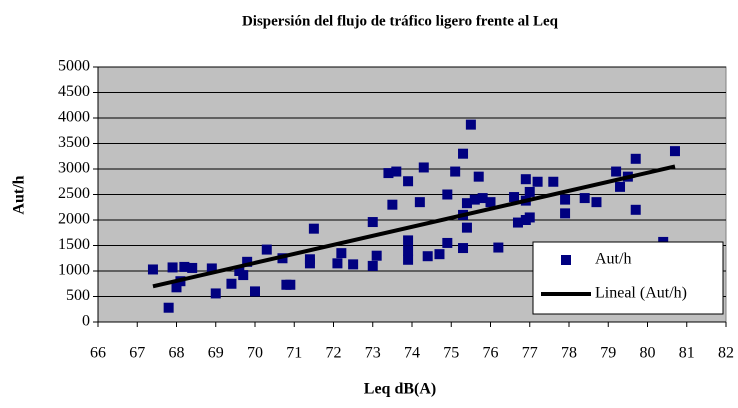  I want to click on x-tick-label: 78, so click(569, 353).